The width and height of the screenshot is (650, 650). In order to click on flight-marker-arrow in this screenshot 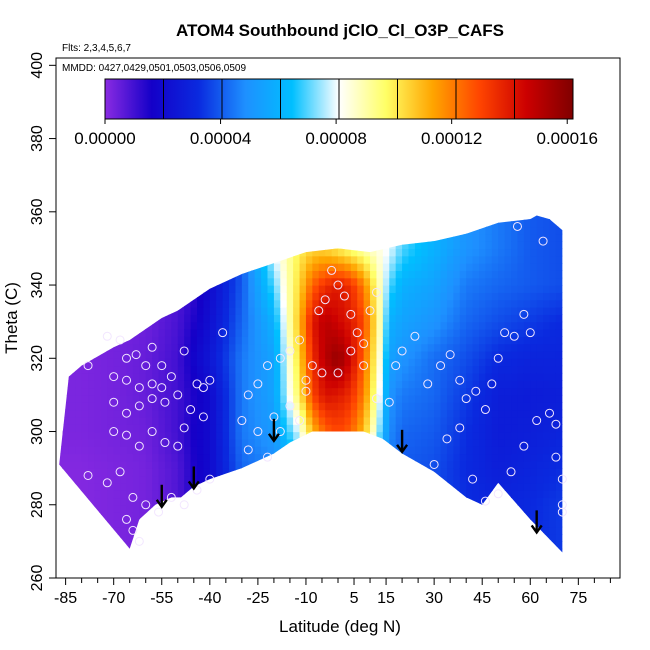, I will do `click(161, 496)`.